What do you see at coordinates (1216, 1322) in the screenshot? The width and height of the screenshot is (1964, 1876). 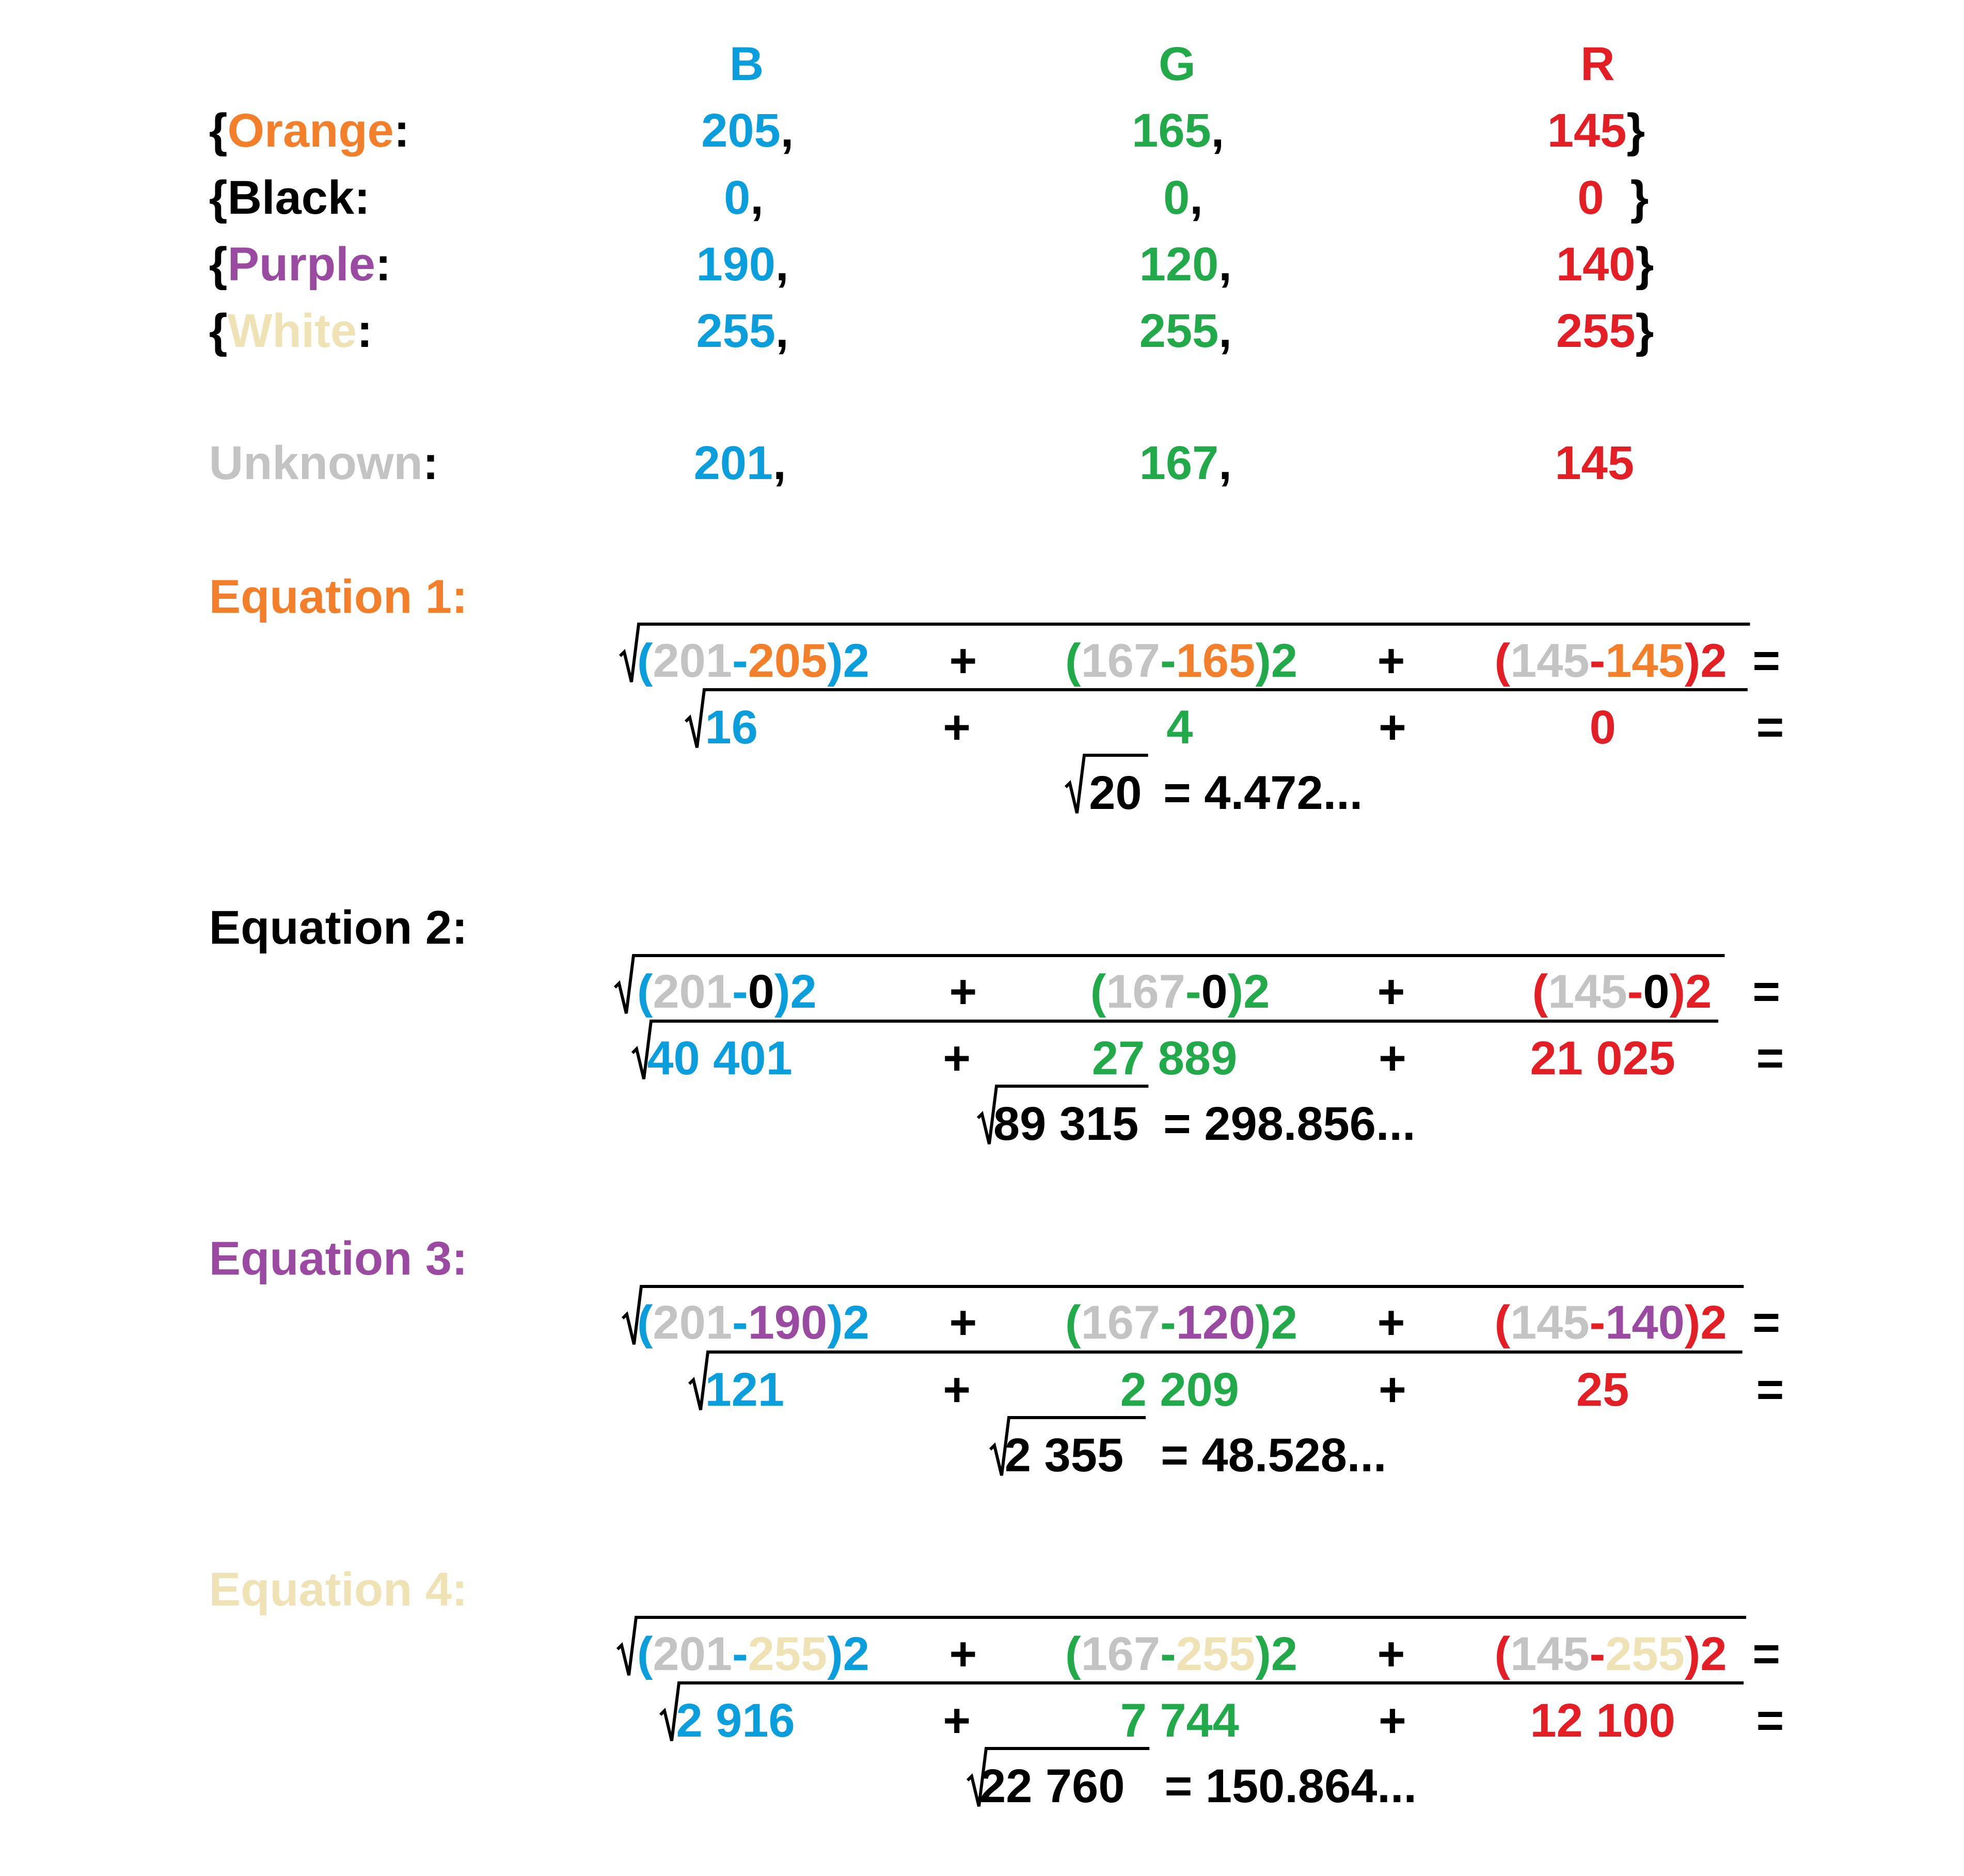 I see `known-value: 120` at bounding box center [1216, 1322].